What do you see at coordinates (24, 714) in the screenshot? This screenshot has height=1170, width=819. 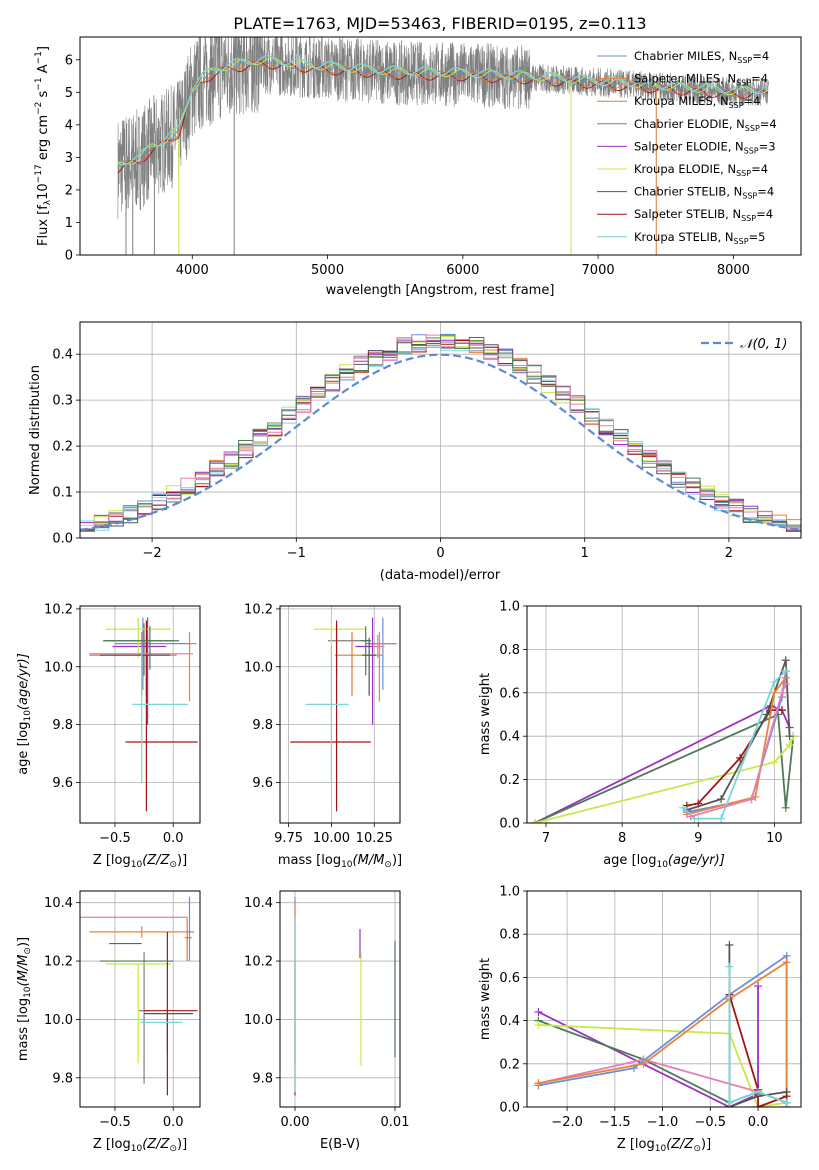 I see `age_vs_Z-ylabel: age [log10(age/yr)]` at bounding box center [24, 714].